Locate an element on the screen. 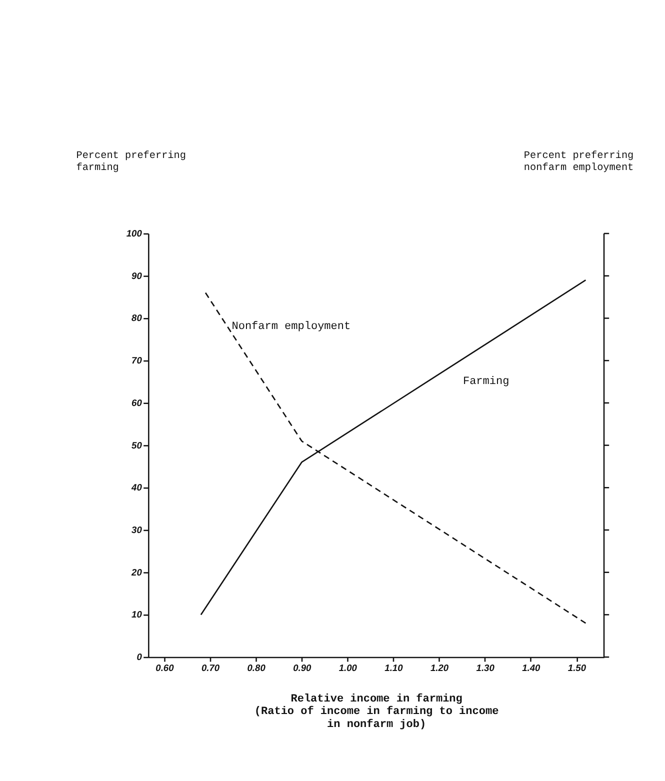  y-tick-label: 60 is located at coordinates (137, 403).